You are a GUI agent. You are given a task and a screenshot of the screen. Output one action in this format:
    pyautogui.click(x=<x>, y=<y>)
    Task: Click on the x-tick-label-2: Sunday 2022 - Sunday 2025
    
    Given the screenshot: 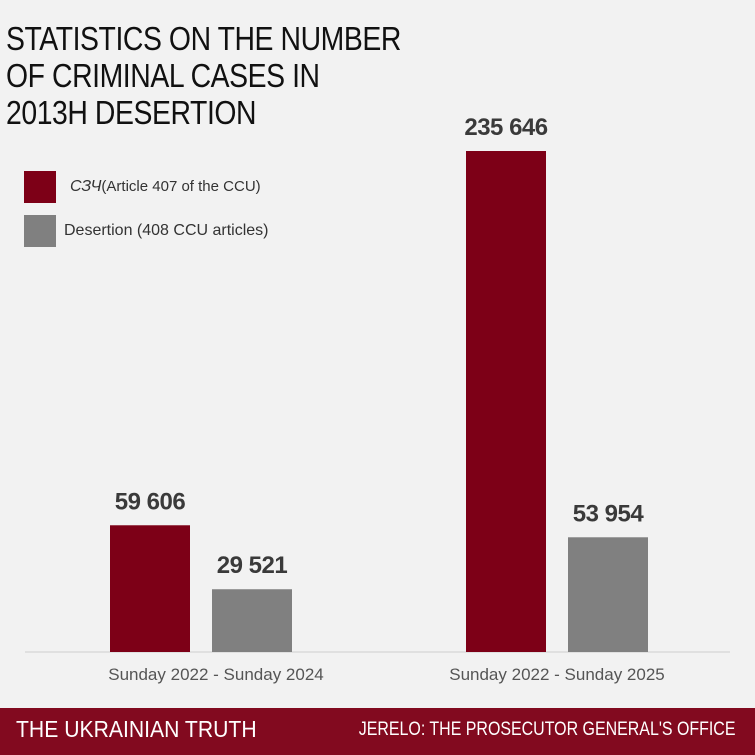 What is the action you would take?
    pyautogui.click(x=557, y=674)
    